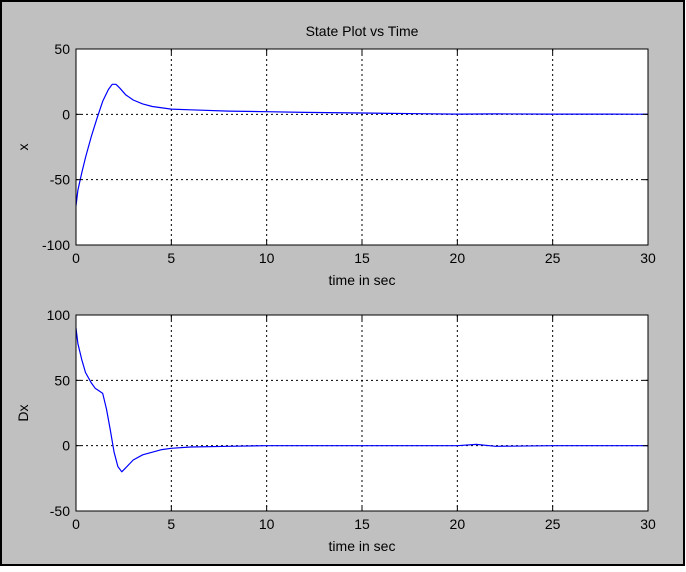 Image resolution: width=686 pixels, height=572 pixels. I want to click on x-tick-label-top: 5, so click(171, 258).